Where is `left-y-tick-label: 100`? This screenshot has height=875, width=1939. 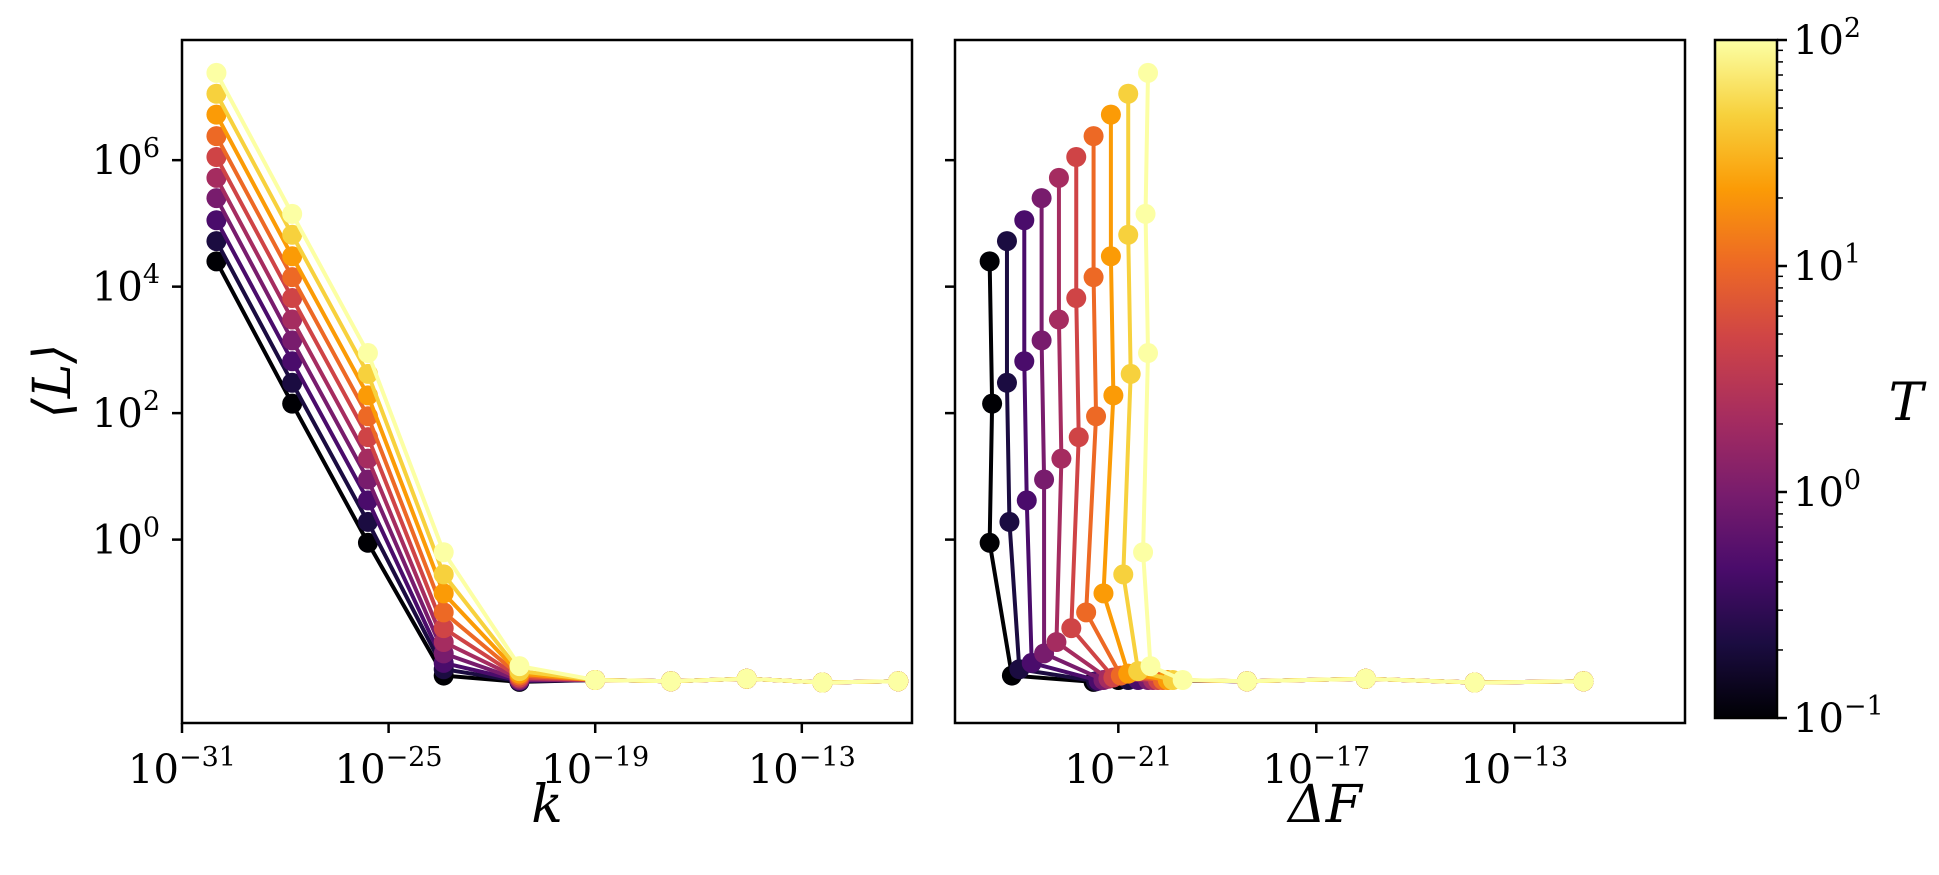
left-y-tick-label: 100 is located at coordinates (126, 538).